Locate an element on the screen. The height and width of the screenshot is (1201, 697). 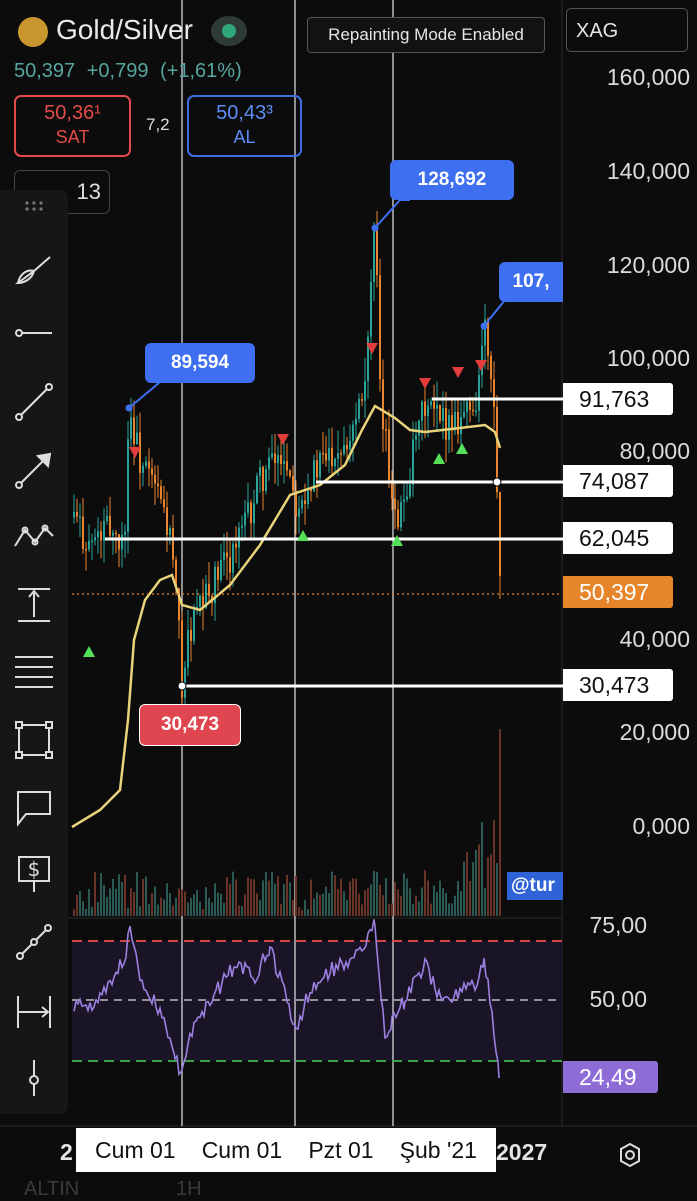
spread-value: 7,2 is located at coordinates (158, 124).